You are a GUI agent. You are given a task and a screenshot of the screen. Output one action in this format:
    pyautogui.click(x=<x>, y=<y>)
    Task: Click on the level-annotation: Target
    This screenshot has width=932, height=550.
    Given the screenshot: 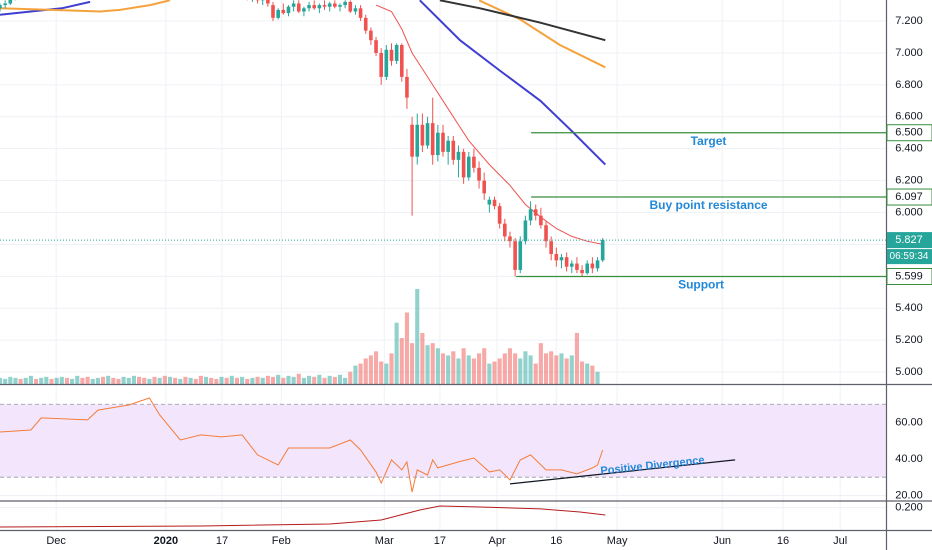 What is the action you would take?
    pyautogui.click(x=709, y=141)
    